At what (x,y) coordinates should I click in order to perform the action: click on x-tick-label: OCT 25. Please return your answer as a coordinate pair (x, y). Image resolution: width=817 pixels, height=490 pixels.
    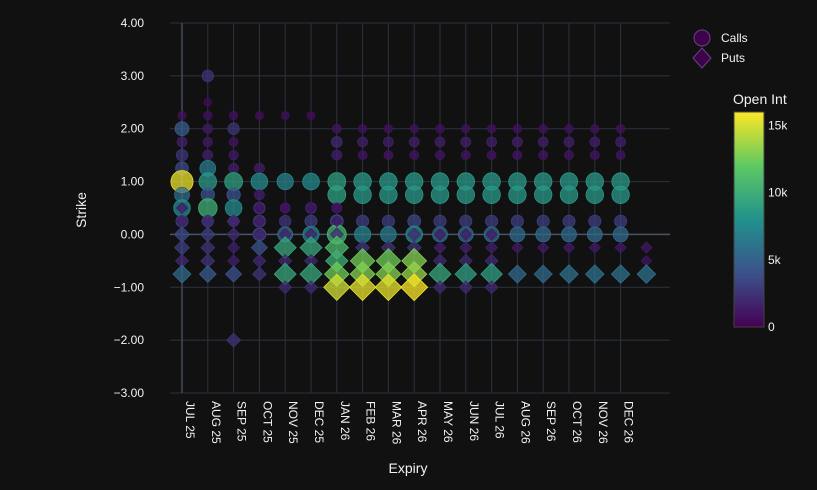
    Looking at the image, I should click on (267, 422).